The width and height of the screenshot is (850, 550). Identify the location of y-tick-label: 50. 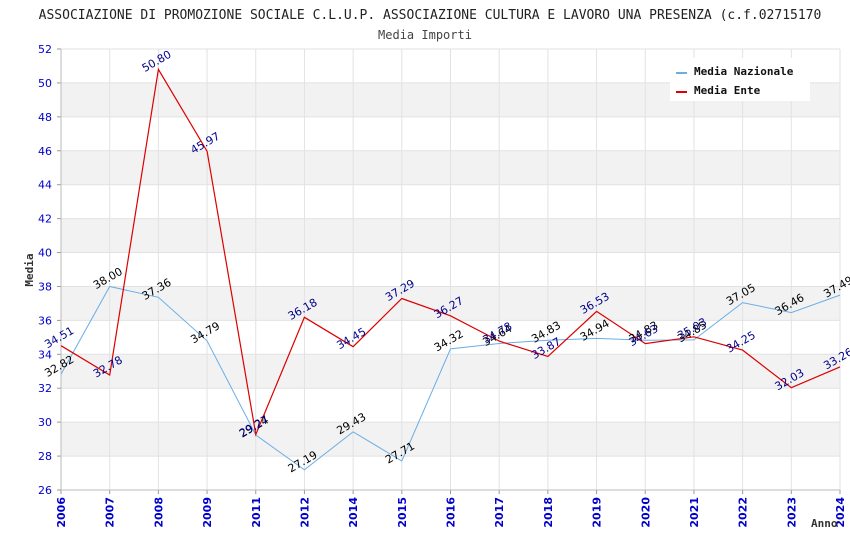
(45, 83).